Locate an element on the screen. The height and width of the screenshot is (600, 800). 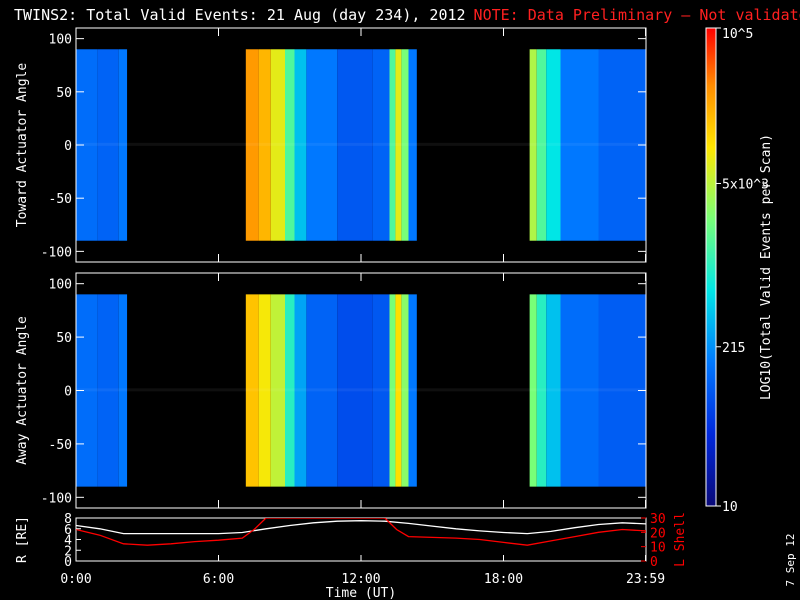
r-distance-line is located at coordinates (361, 527).